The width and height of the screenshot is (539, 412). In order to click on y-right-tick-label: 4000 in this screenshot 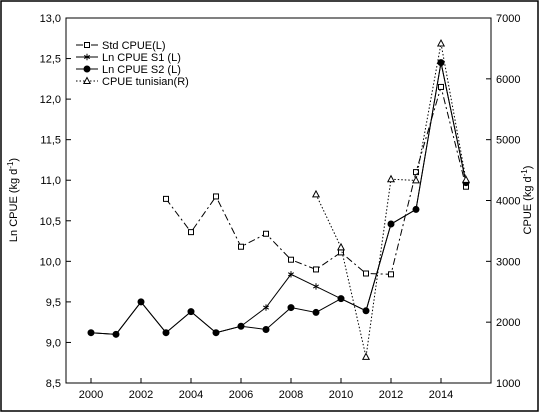, I will do `click(508, 202)`.